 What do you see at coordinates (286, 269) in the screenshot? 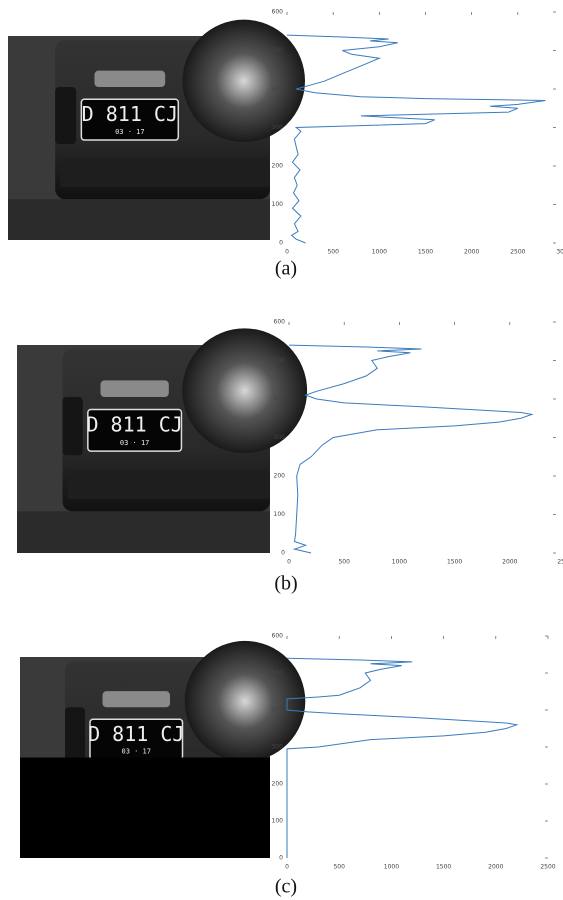
I see `caption: (a)` at bounding box center [286, 269].